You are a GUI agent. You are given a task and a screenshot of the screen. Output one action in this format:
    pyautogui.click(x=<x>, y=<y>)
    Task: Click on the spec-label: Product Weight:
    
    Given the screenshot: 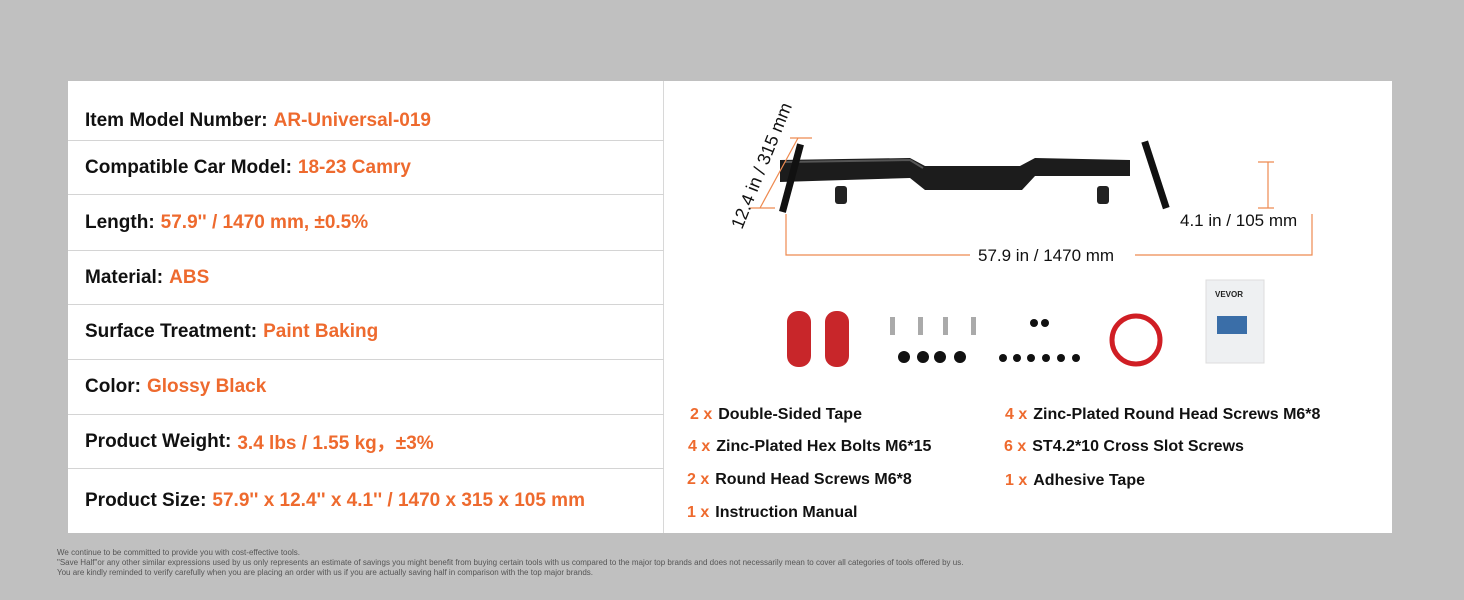 What is the action you would take?
    pyautogui.click(x=158, y=441)
    